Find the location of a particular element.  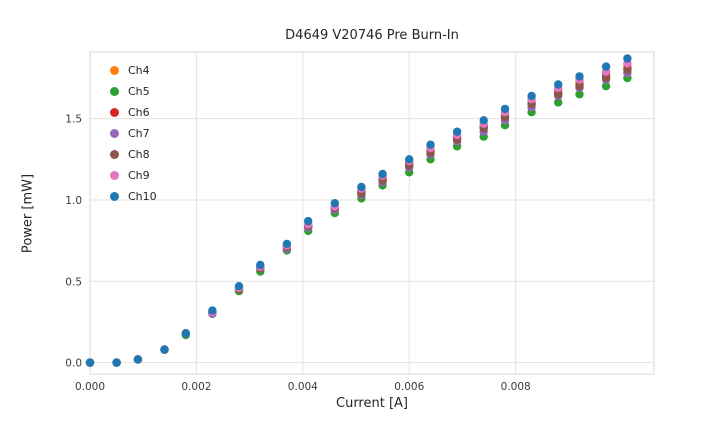

legend-label: Ch5 is located at coordinates (139, 91).